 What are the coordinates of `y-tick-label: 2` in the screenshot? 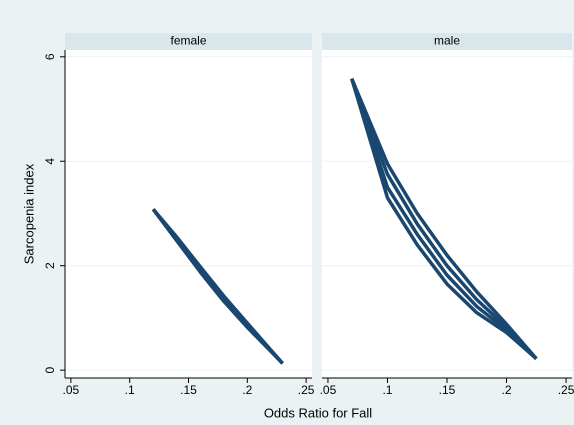 It's located at (50, 265).